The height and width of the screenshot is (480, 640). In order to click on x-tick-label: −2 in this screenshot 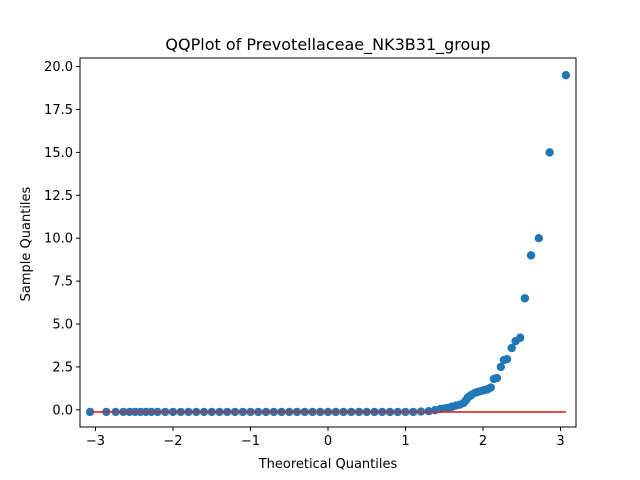, I will do `click(172, 441)`.